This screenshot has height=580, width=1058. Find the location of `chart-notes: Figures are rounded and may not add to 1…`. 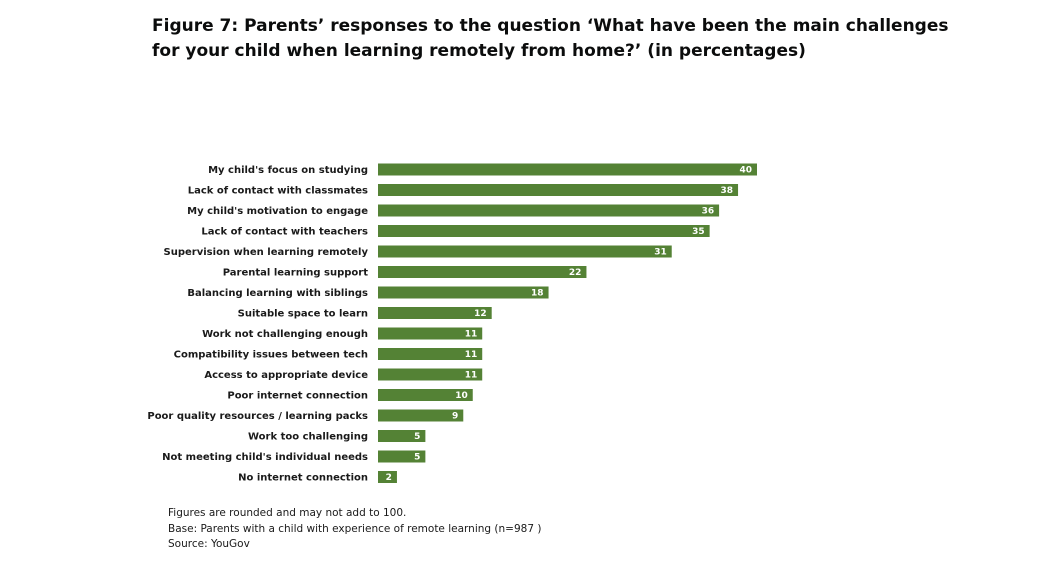

chart-notes: Figures are rounded and may not add to 1… is located at coordinates (354, 529).